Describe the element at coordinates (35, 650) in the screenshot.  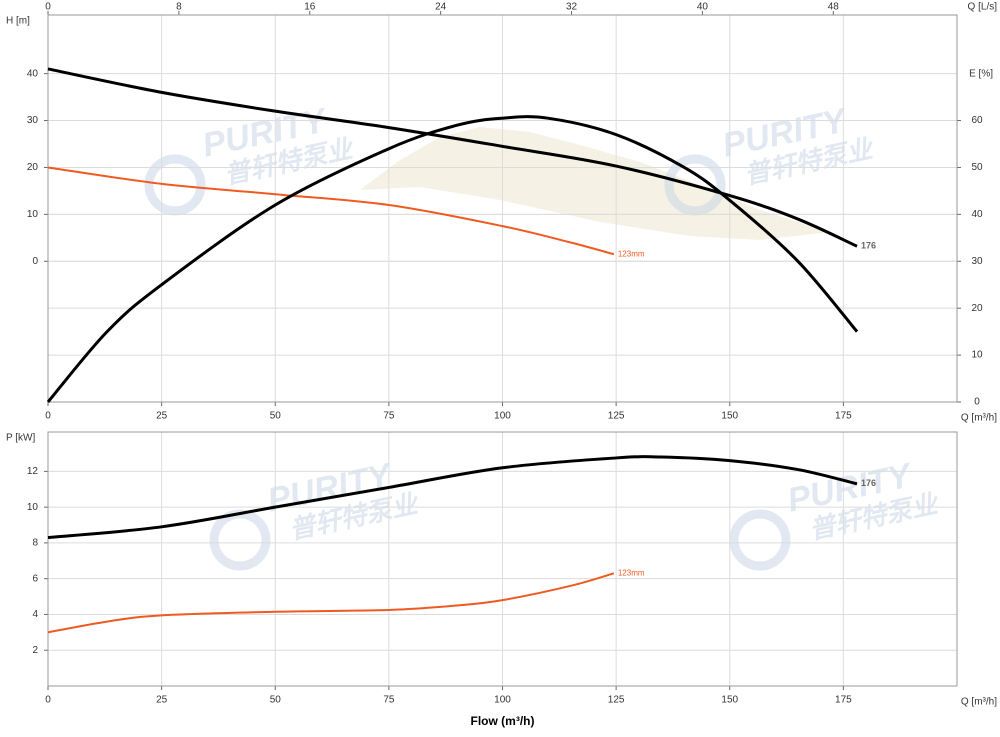
I see `y-tick-label: 2` at that location.